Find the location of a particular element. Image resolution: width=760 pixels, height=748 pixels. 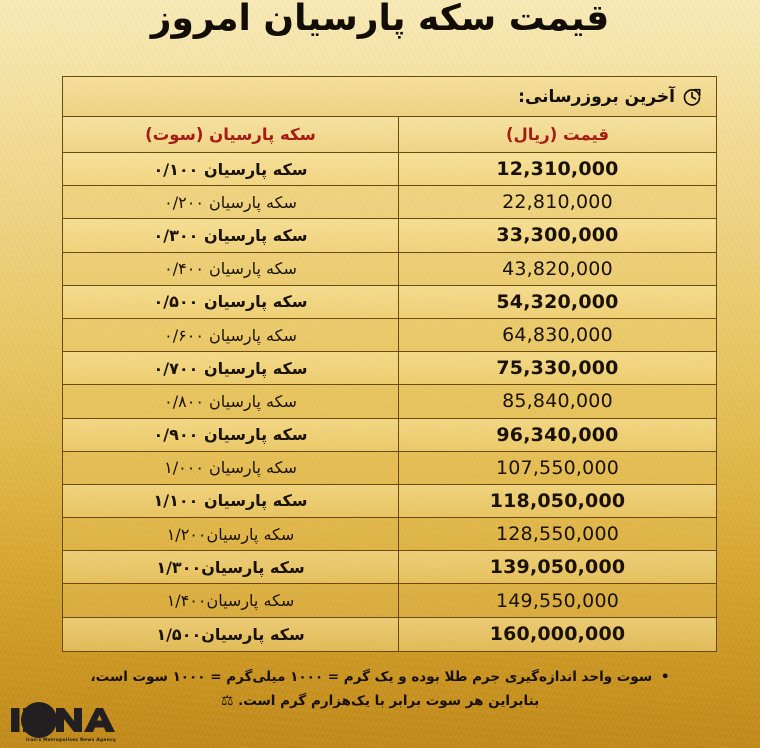

cell-coin-name: سکه پارسیان ۰/۹۰۰ is located at coordinates (230, 435).